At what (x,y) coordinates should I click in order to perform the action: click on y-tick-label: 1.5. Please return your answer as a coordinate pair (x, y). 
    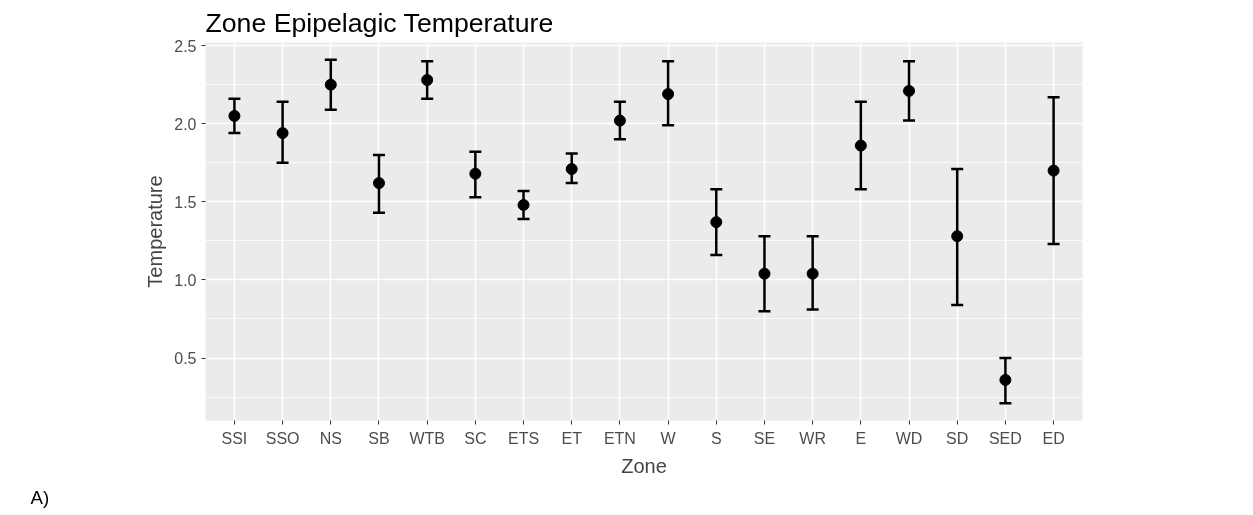
    Looking at the image, I should click on (185, 202).